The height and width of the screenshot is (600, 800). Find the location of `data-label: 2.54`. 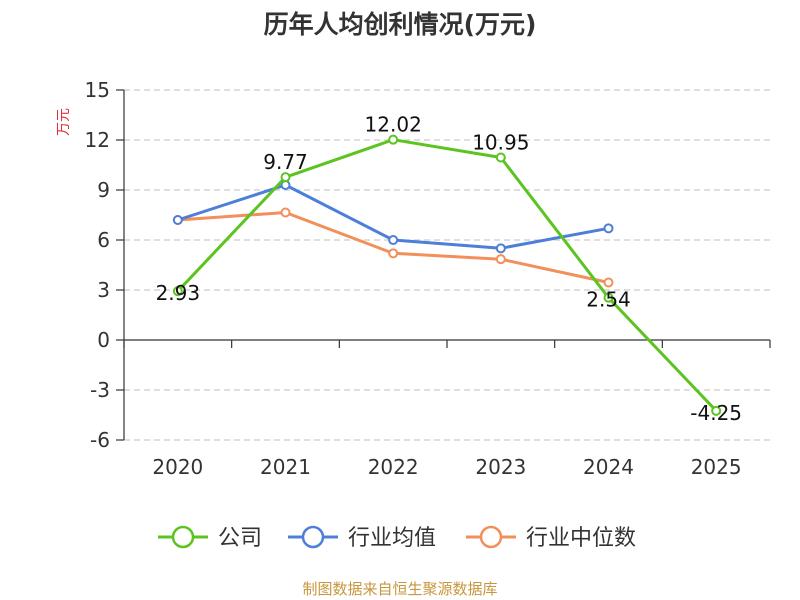

data-label: 2.54 is located at coordinates (608, 300).